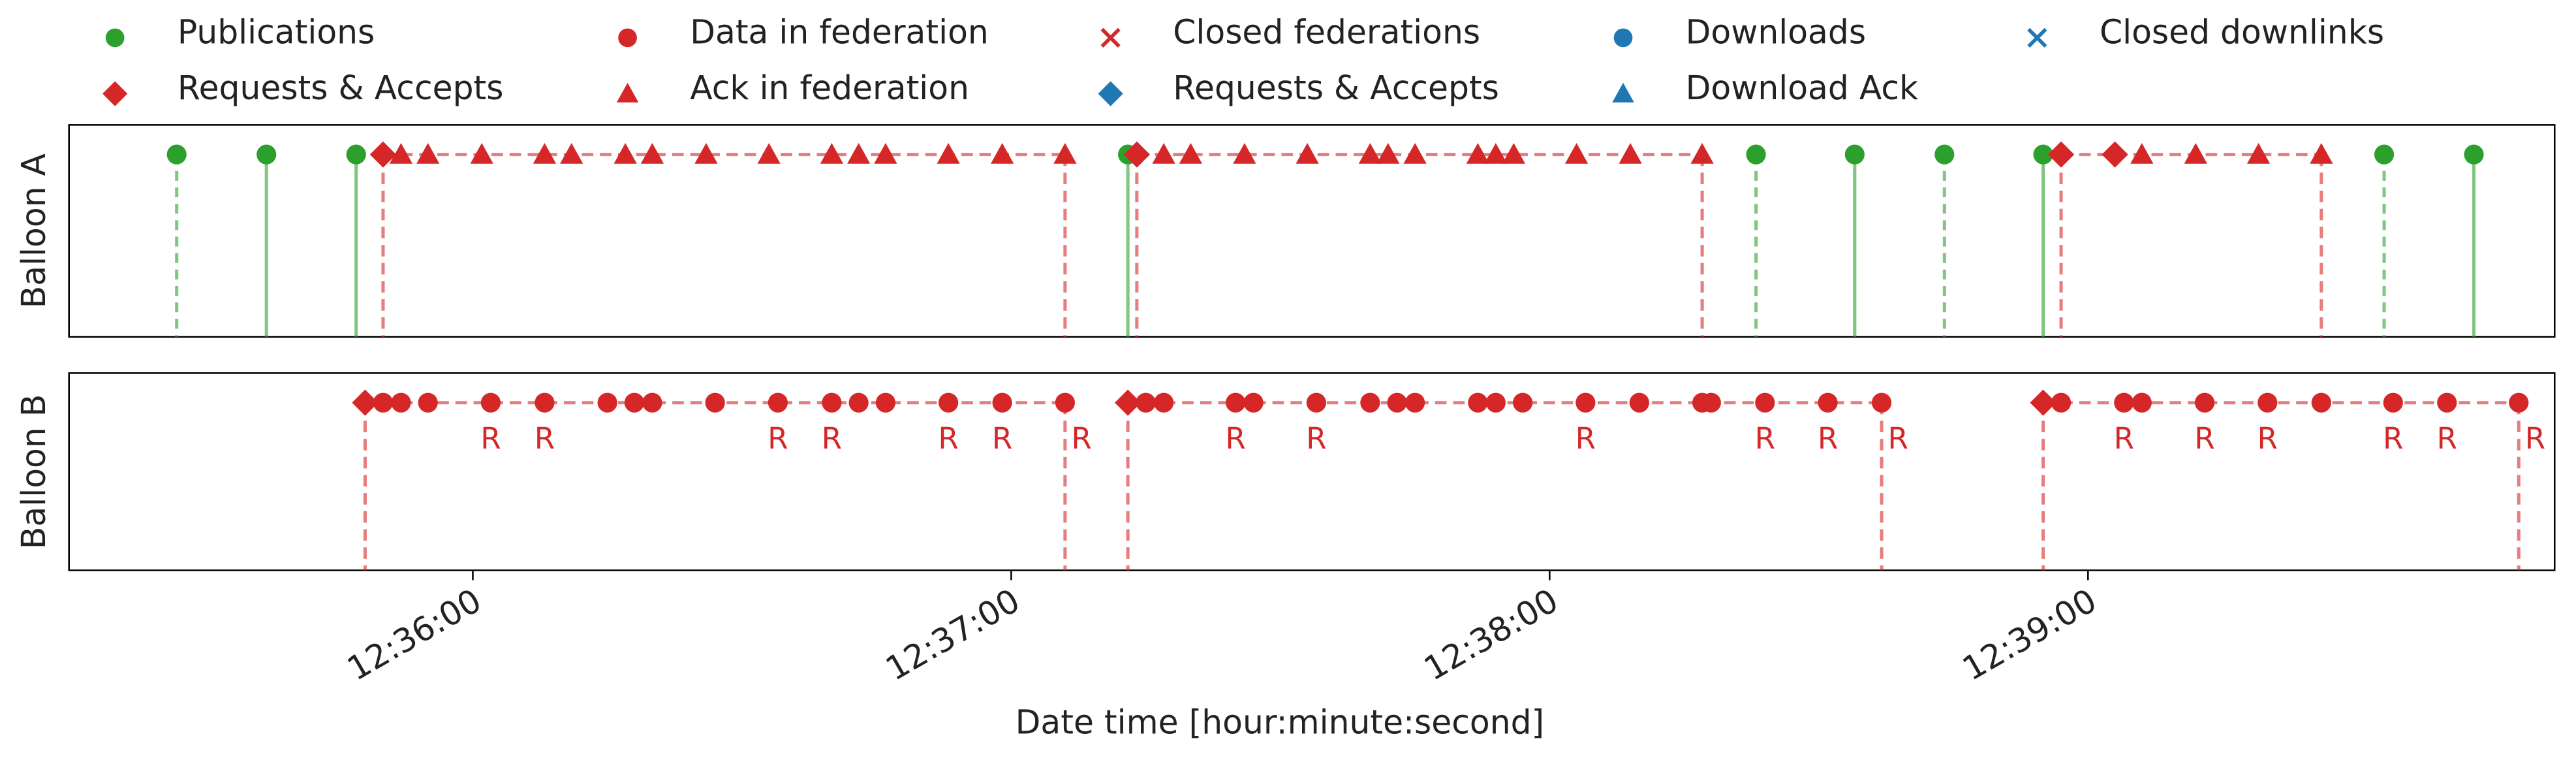 This screenshot has width=2576, height=760. Describe the element at coordinates (276, 32) in the screenshot. I see `legend-label: Publications` at that location.